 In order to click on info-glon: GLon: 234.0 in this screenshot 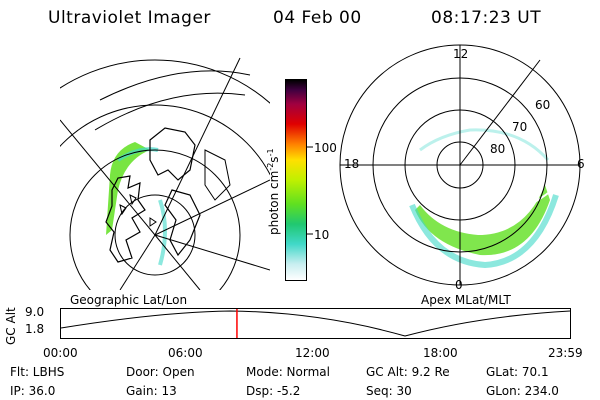, I will do `click(522, 391)`.